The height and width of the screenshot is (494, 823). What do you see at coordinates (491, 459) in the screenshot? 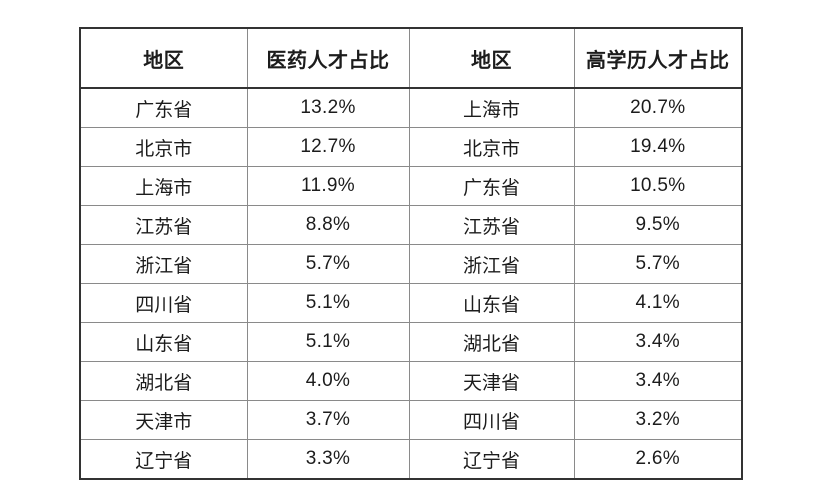
I see `cell-region-education: 辽宁省` at bounding box center [491, 459].